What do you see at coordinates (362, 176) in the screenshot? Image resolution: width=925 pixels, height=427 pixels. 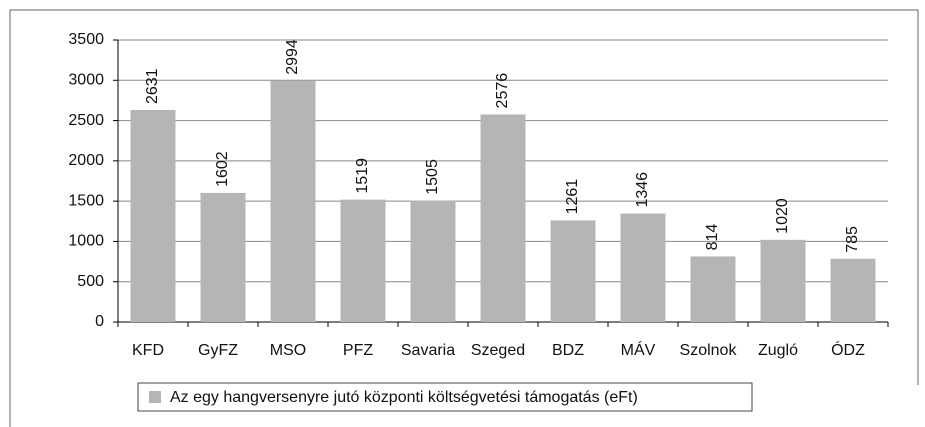 I see `value-label: 1519` at bounding box center [362, 176].